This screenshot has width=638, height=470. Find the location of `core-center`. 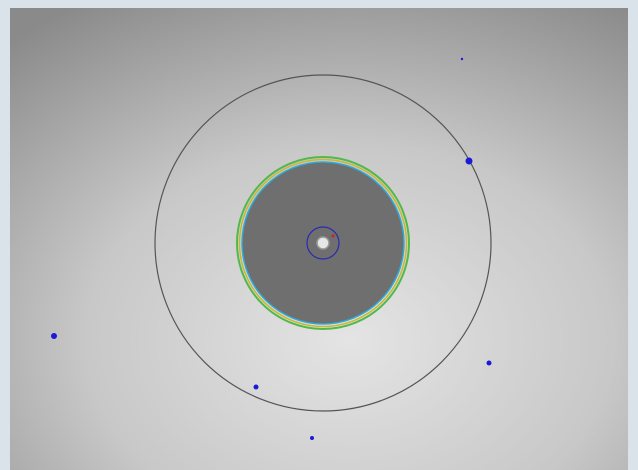

core-center is located at coordinates (323, 243).